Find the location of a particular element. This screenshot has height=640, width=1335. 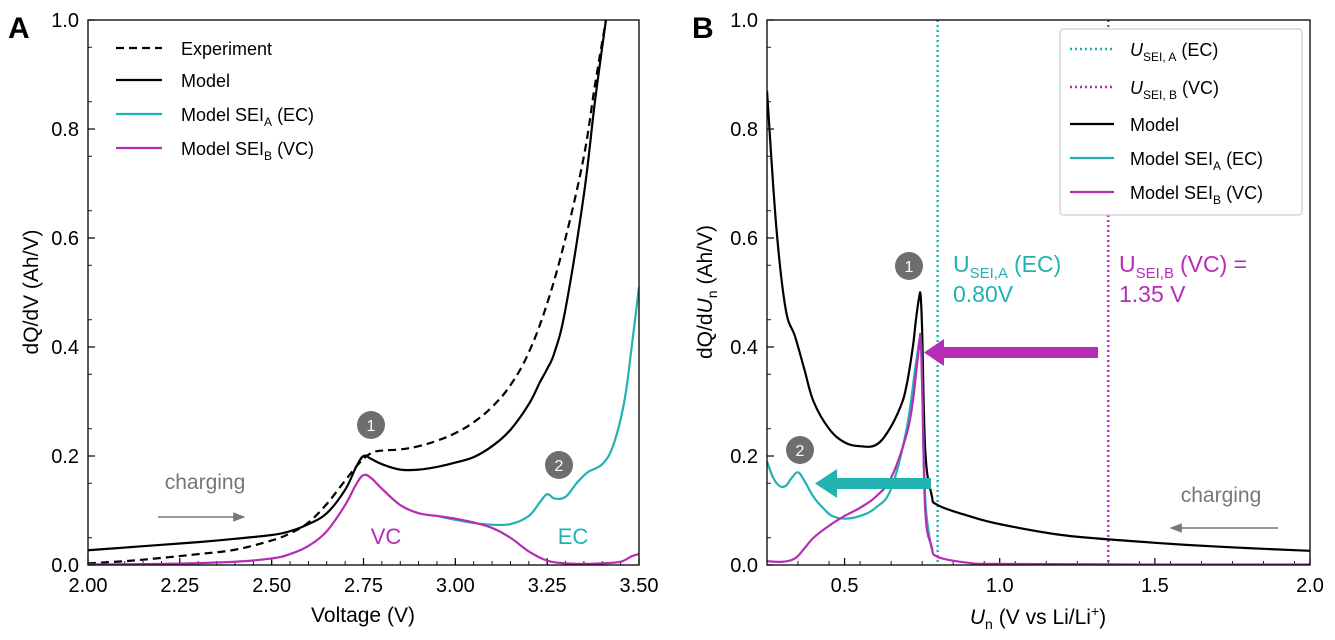

panel-b-ylabel-sub: n is located at coordinates (712, 295).